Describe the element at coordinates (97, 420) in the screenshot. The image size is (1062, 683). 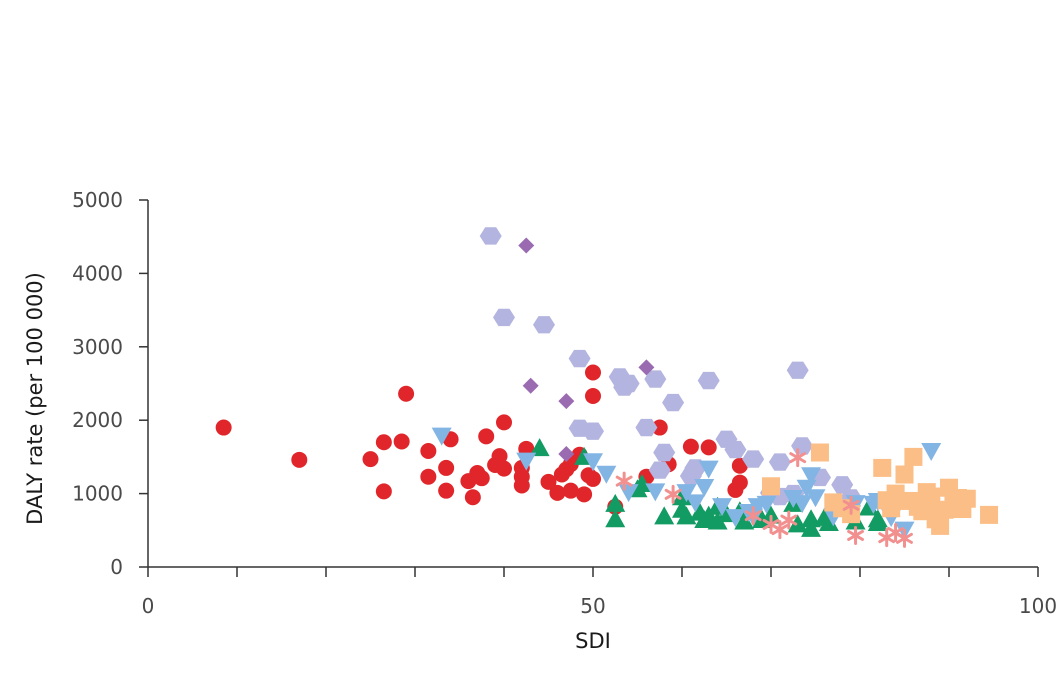
I see `y-tick-label: 2000` at that location.